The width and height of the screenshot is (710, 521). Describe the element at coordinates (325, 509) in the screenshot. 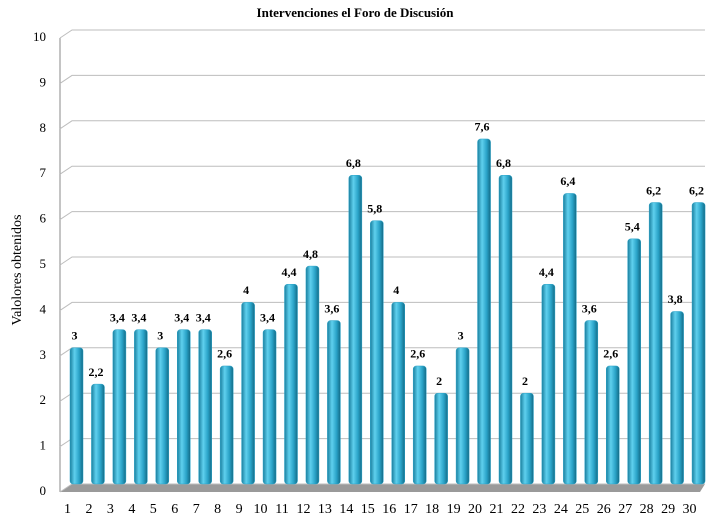

I see `x-tick-label: 13` at that location.